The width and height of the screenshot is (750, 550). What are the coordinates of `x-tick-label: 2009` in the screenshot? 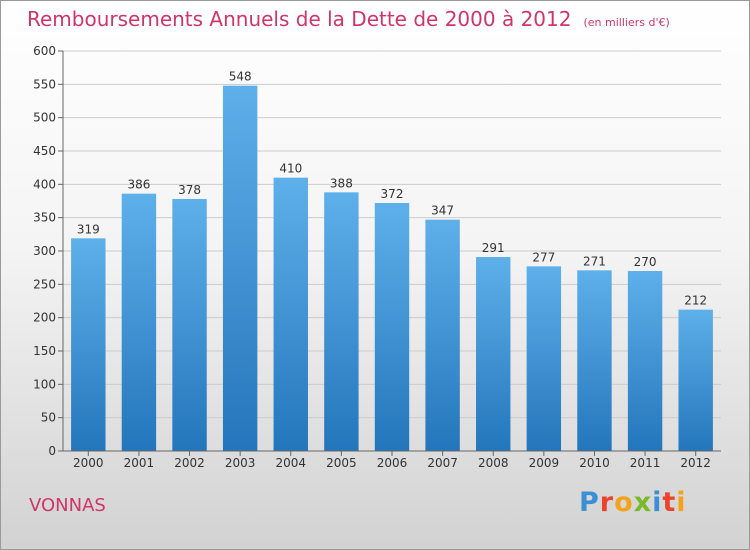 It's located at (544, 463).